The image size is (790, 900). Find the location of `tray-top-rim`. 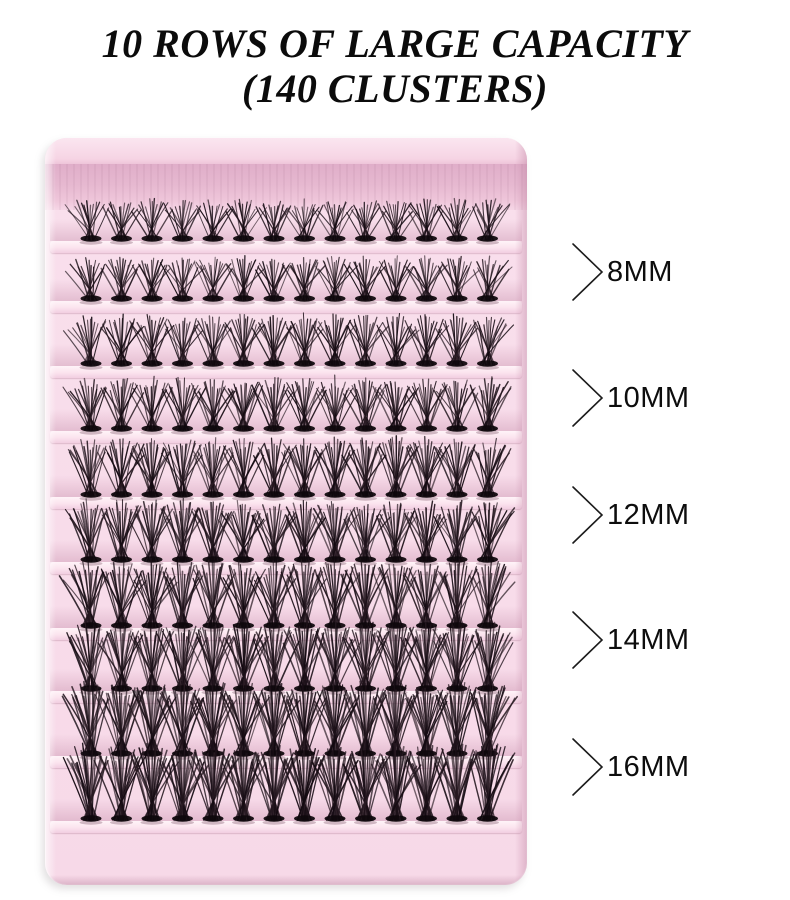

tray-top-rim is located at coordinates (286, 151).